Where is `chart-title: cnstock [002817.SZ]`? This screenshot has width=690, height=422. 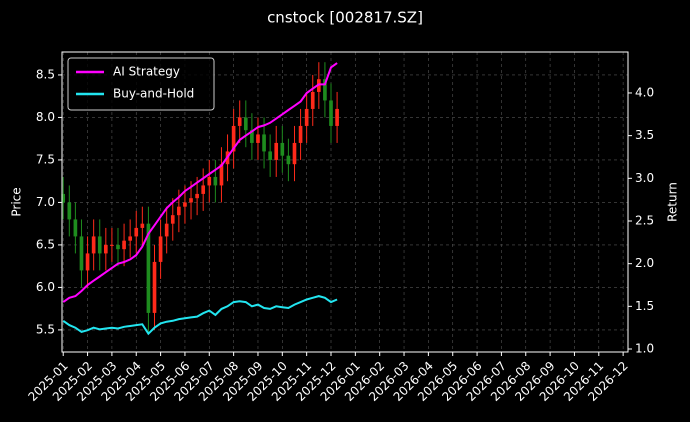
chart-title: cnstock [002817.SZ] is located at coordinates (345, 18).